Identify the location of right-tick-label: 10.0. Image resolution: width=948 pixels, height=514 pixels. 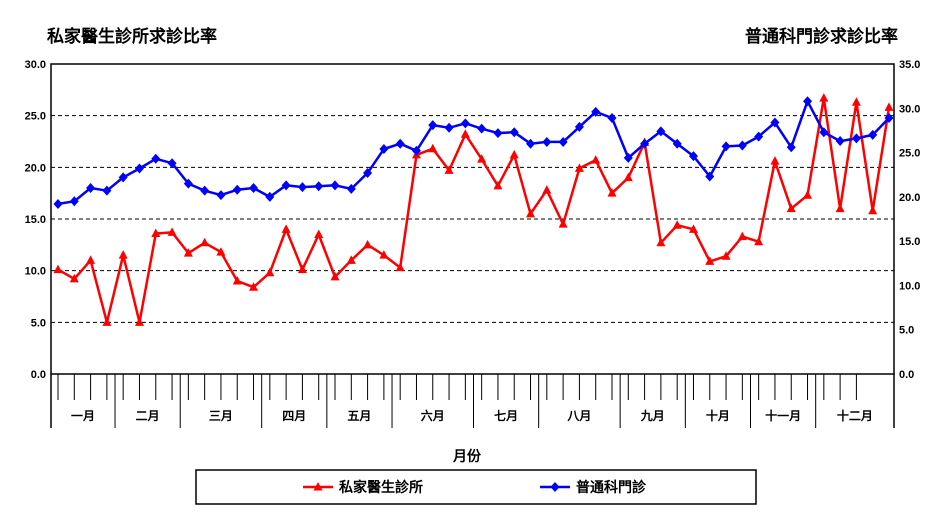
(909, 286).